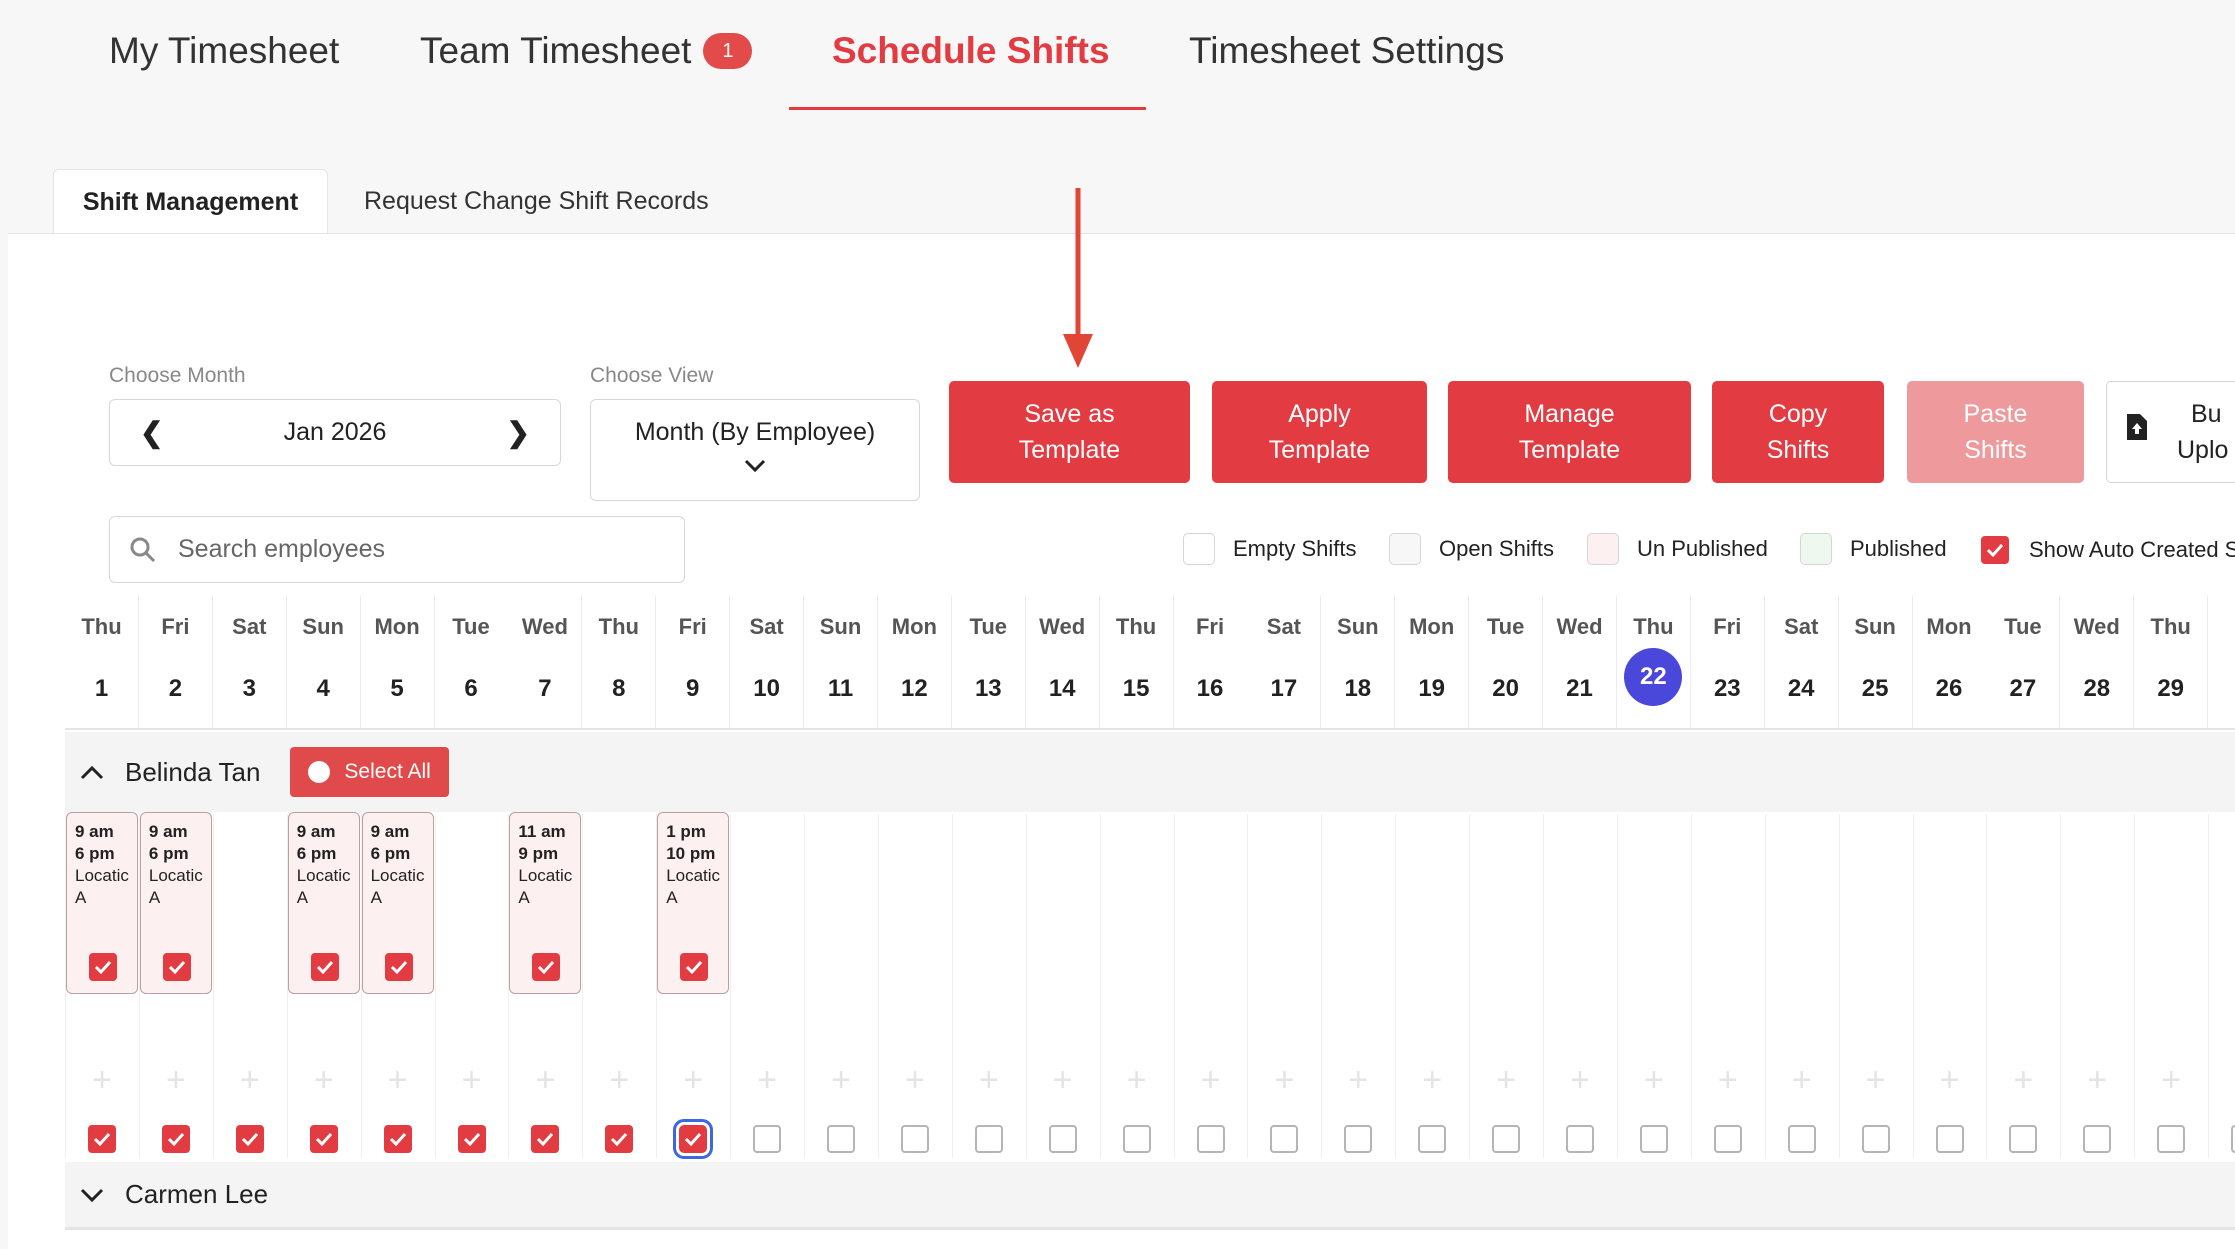  What do you see at coordinates (1995, 432) in the screenshot?
I see `paste-shifts-button: Paste Shifts` at bounding box center [1995, 432].